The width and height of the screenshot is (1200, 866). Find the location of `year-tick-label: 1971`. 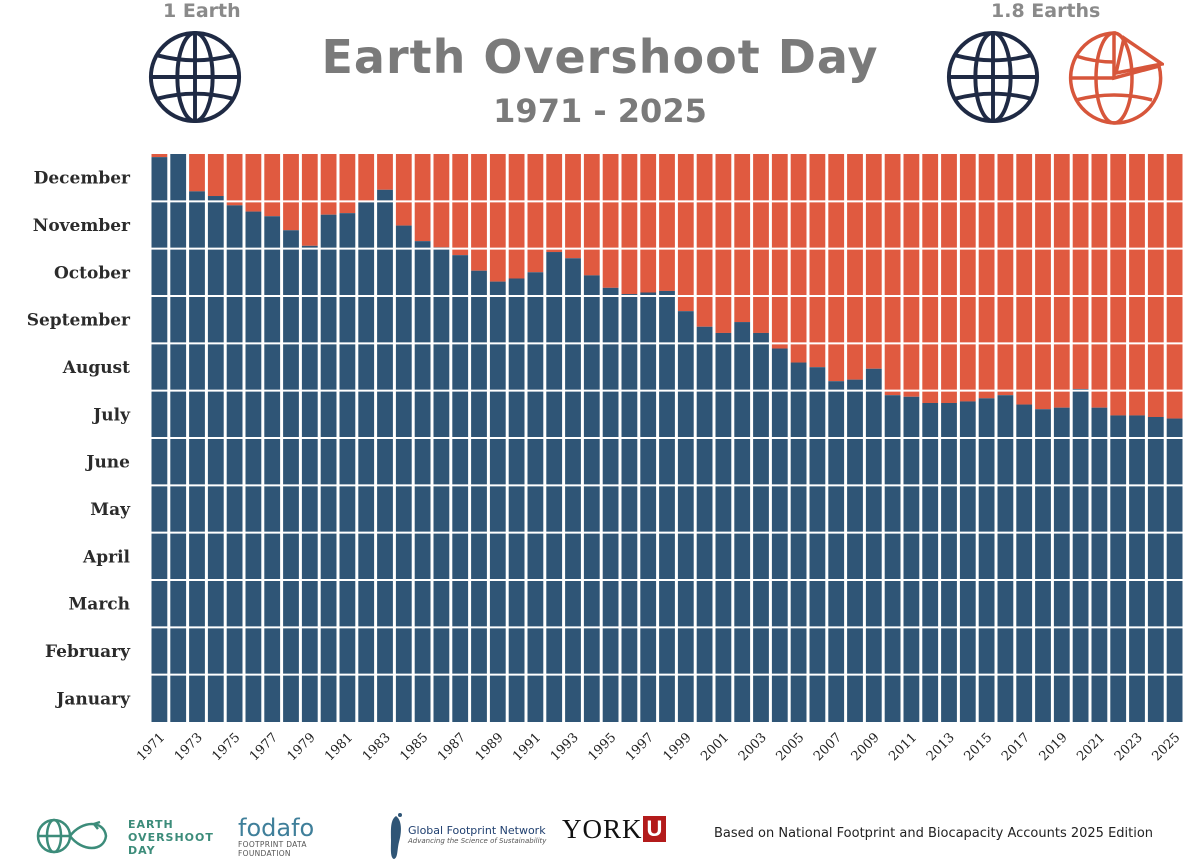

year-tick-label: 1971 is located at coordinates (151, 747).